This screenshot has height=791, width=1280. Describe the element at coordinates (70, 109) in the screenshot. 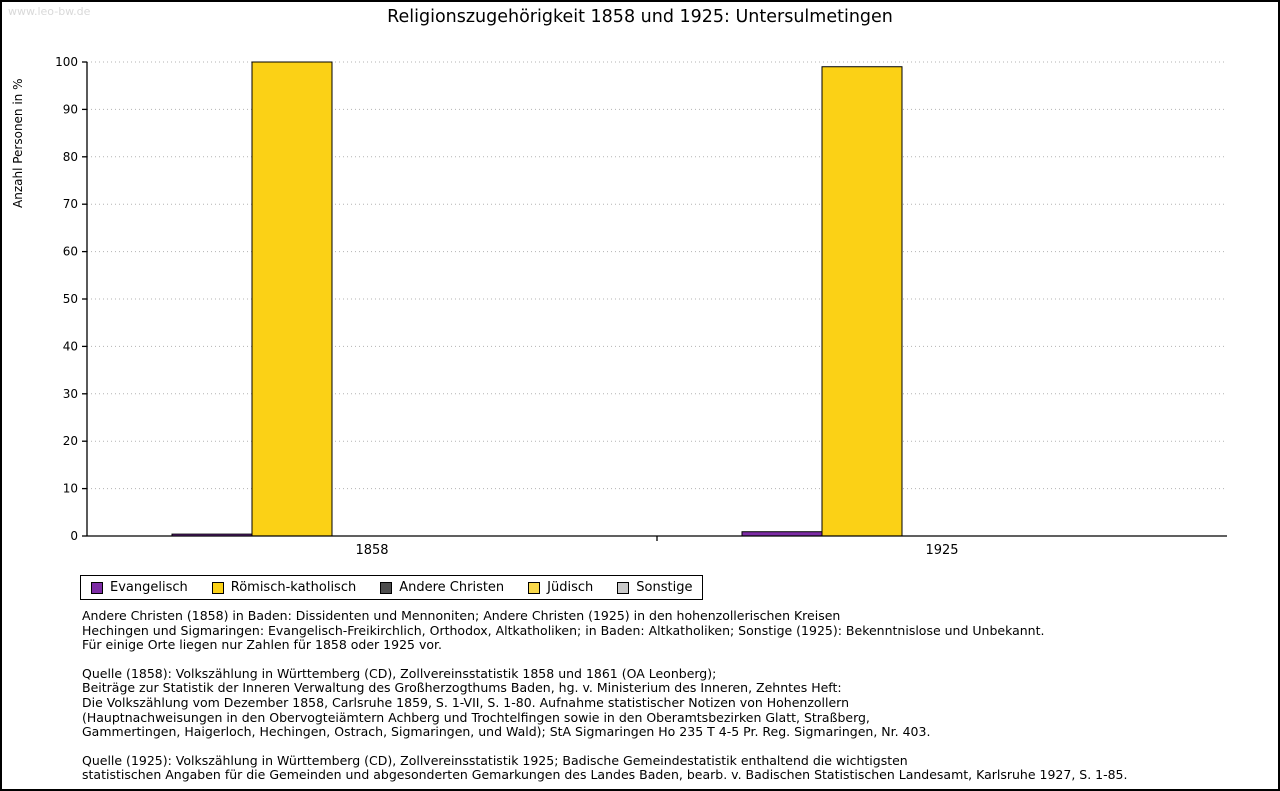

I see `y-tick-label: 90` at that location.